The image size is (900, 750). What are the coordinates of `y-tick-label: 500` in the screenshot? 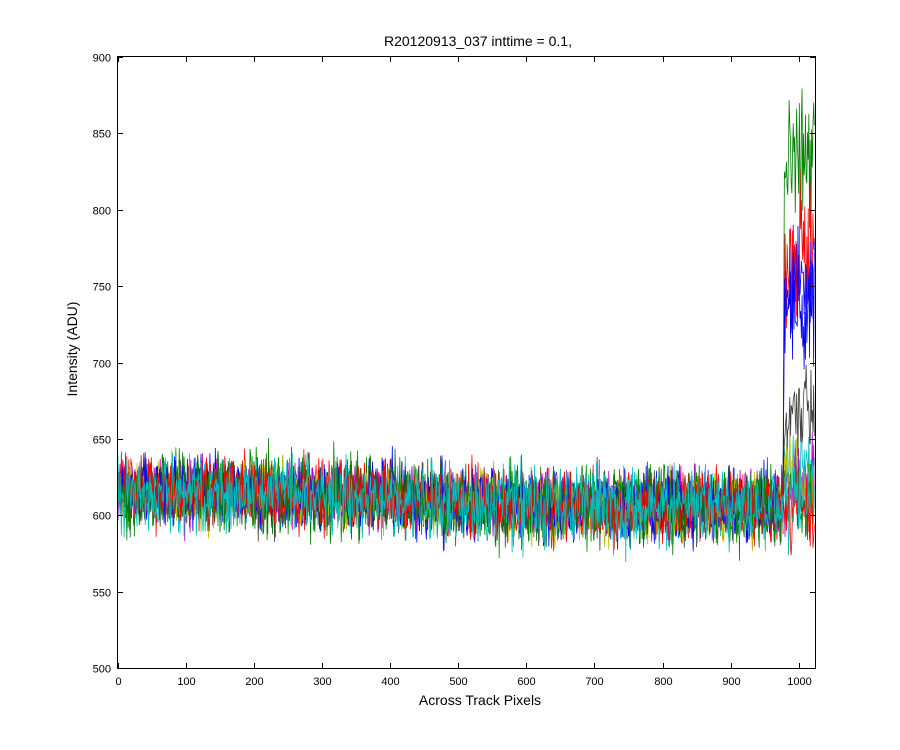 It's located at (102, 670).